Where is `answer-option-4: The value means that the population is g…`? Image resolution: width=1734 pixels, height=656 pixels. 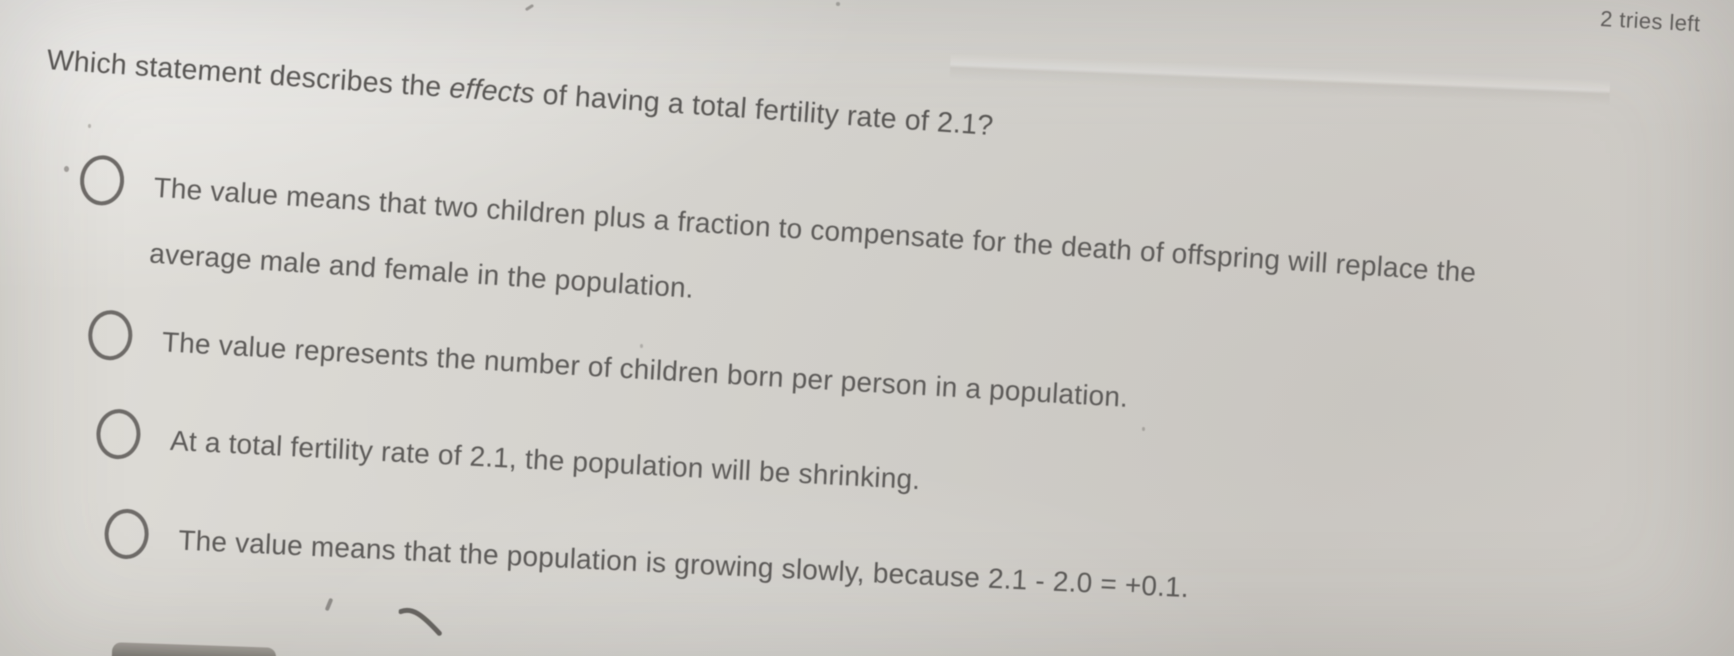
answer-option-4: The value means that the population is g… is located at coordinates (647, 562).